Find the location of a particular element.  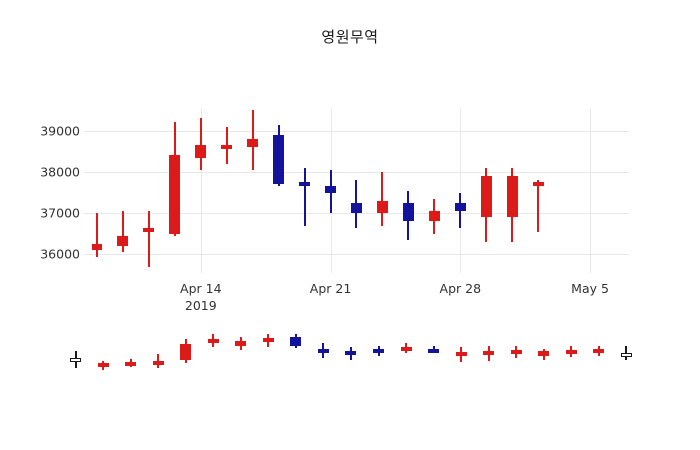

x-axis: Apr 14 2019 Apr 21 Apr 28 May 5 is located at coordinates (356, 300).